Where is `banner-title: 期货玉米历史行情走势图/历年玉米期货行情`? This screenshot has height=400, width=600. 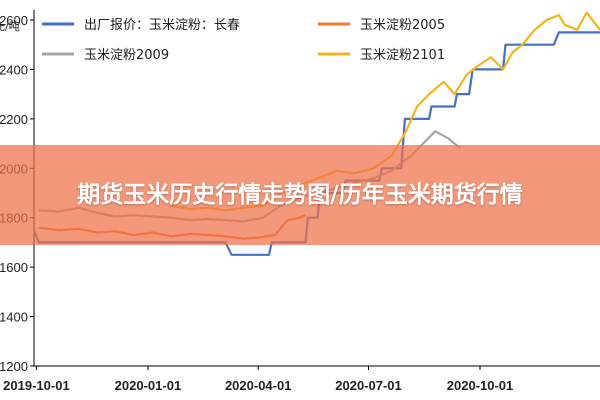
banner-title: 期货玉米历史行情走势图/历年玉米期货行情 is located at coordinates (300, 195).